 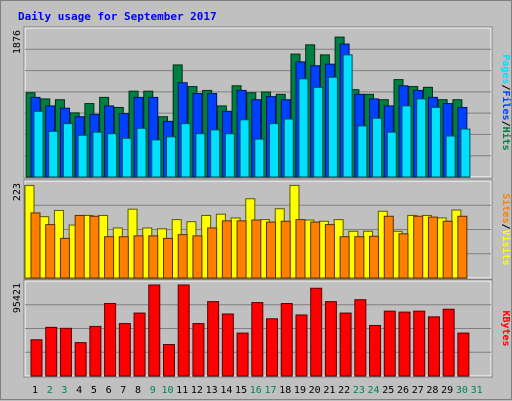 What do you see at coordinates (17, 298) in the screenshot?
I see `panel-scale-label: 95421` at bounding box center [17, 298].